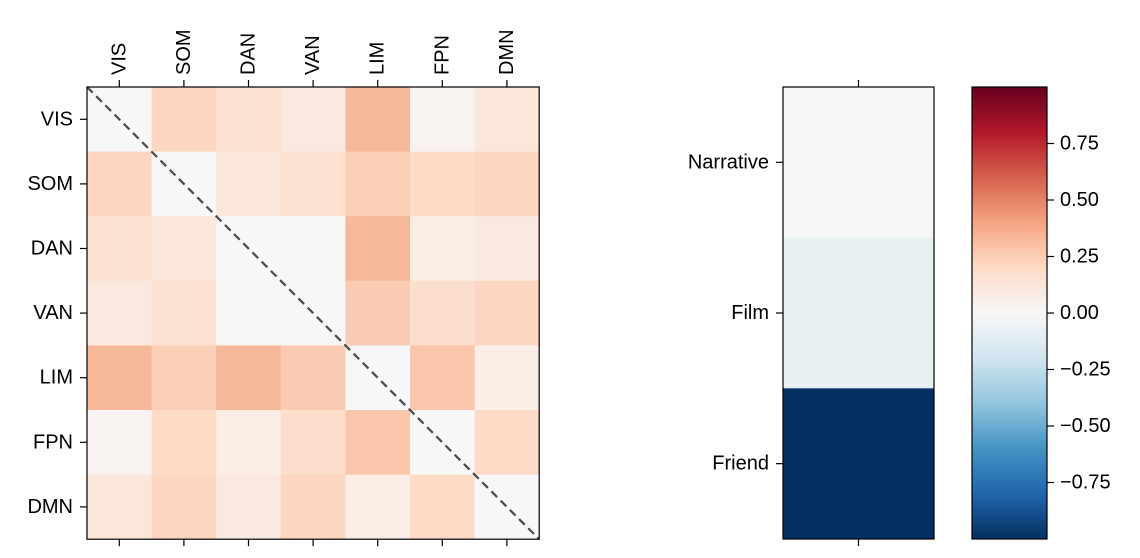  What do you see at coordinates (858, 163) in the screenshot?
I see `condition-cell-narrative` at bounding box center [858, 163].